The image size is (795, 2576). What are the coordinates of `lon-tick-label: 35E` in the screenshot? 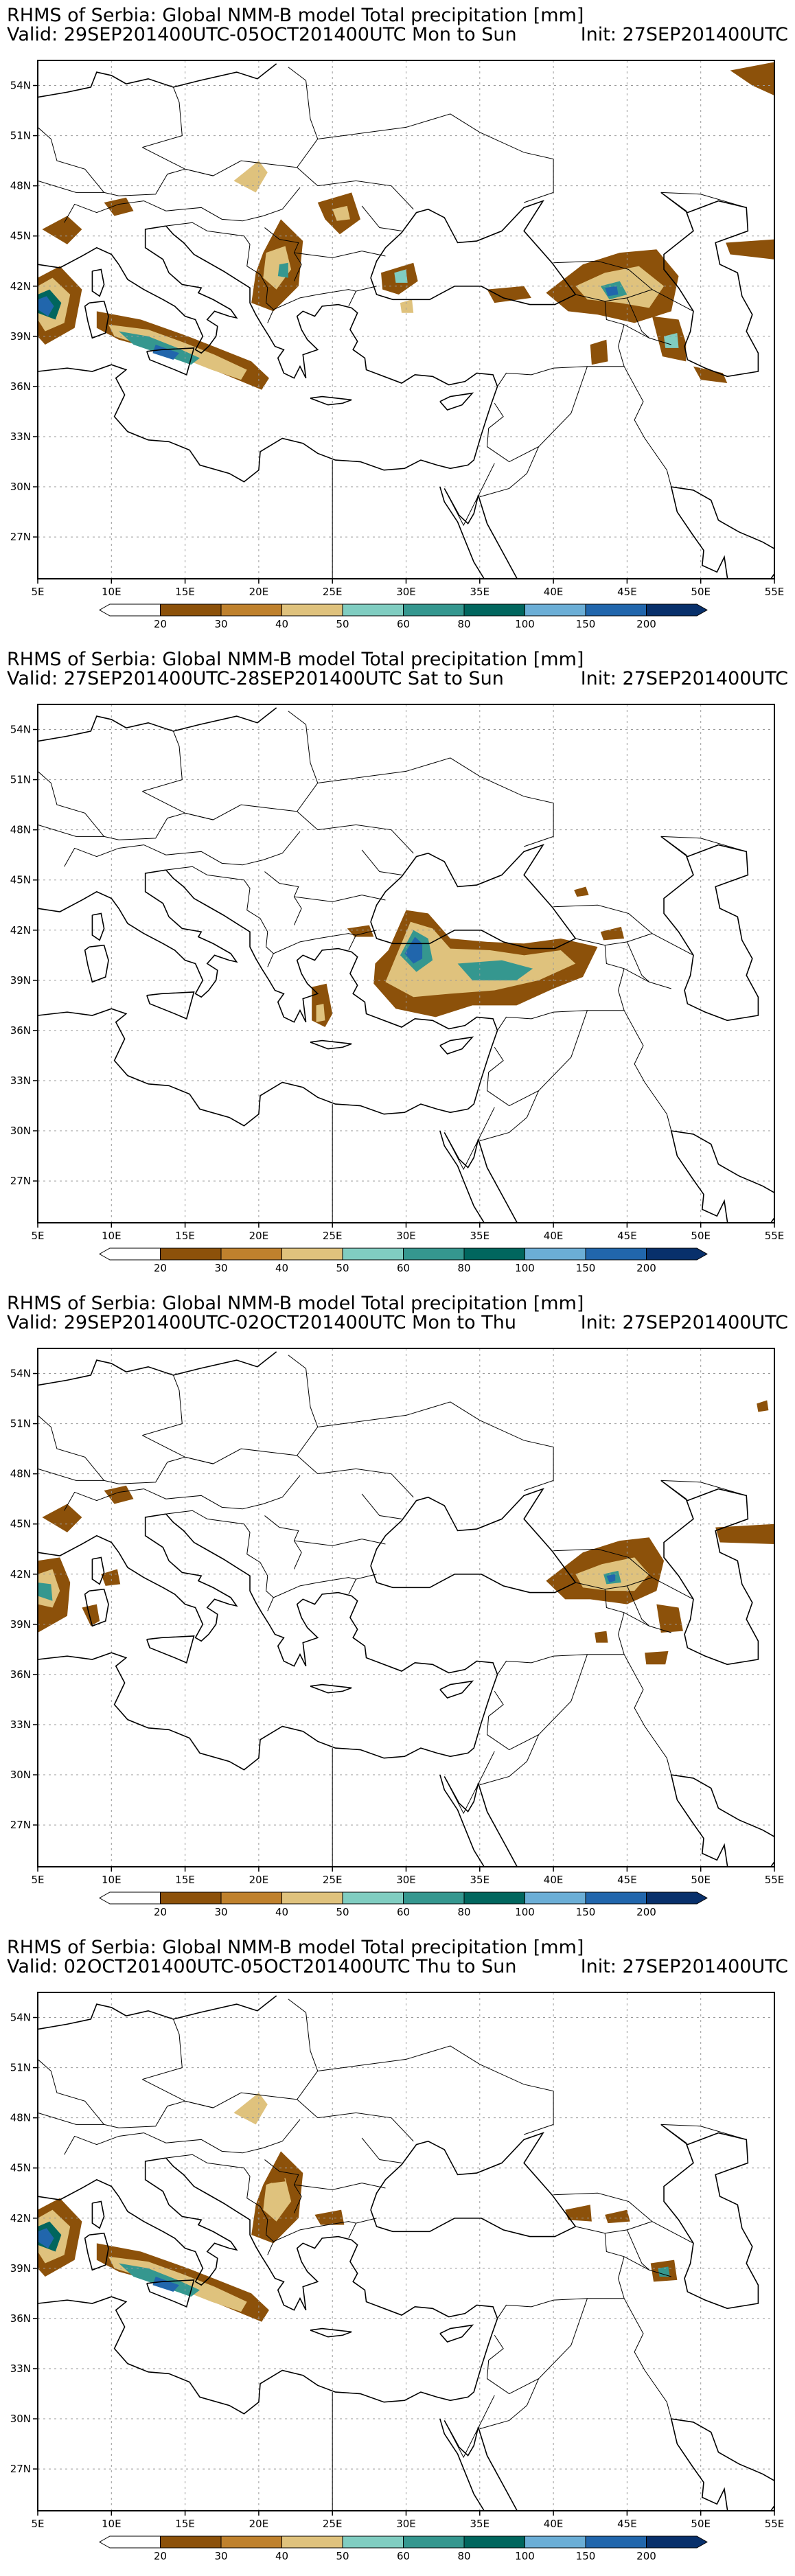 It's located at (480, 2524).